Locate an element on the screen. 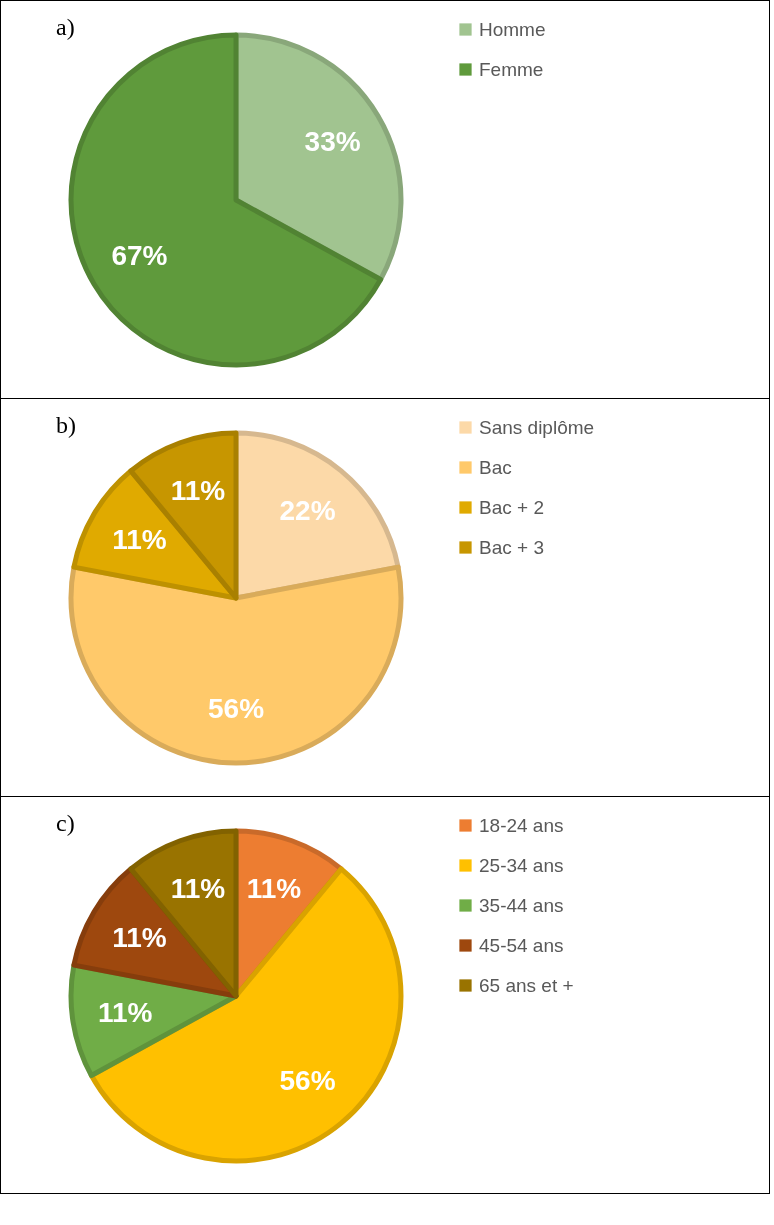  legend-label: Femme is located at coordinates (511, 69).